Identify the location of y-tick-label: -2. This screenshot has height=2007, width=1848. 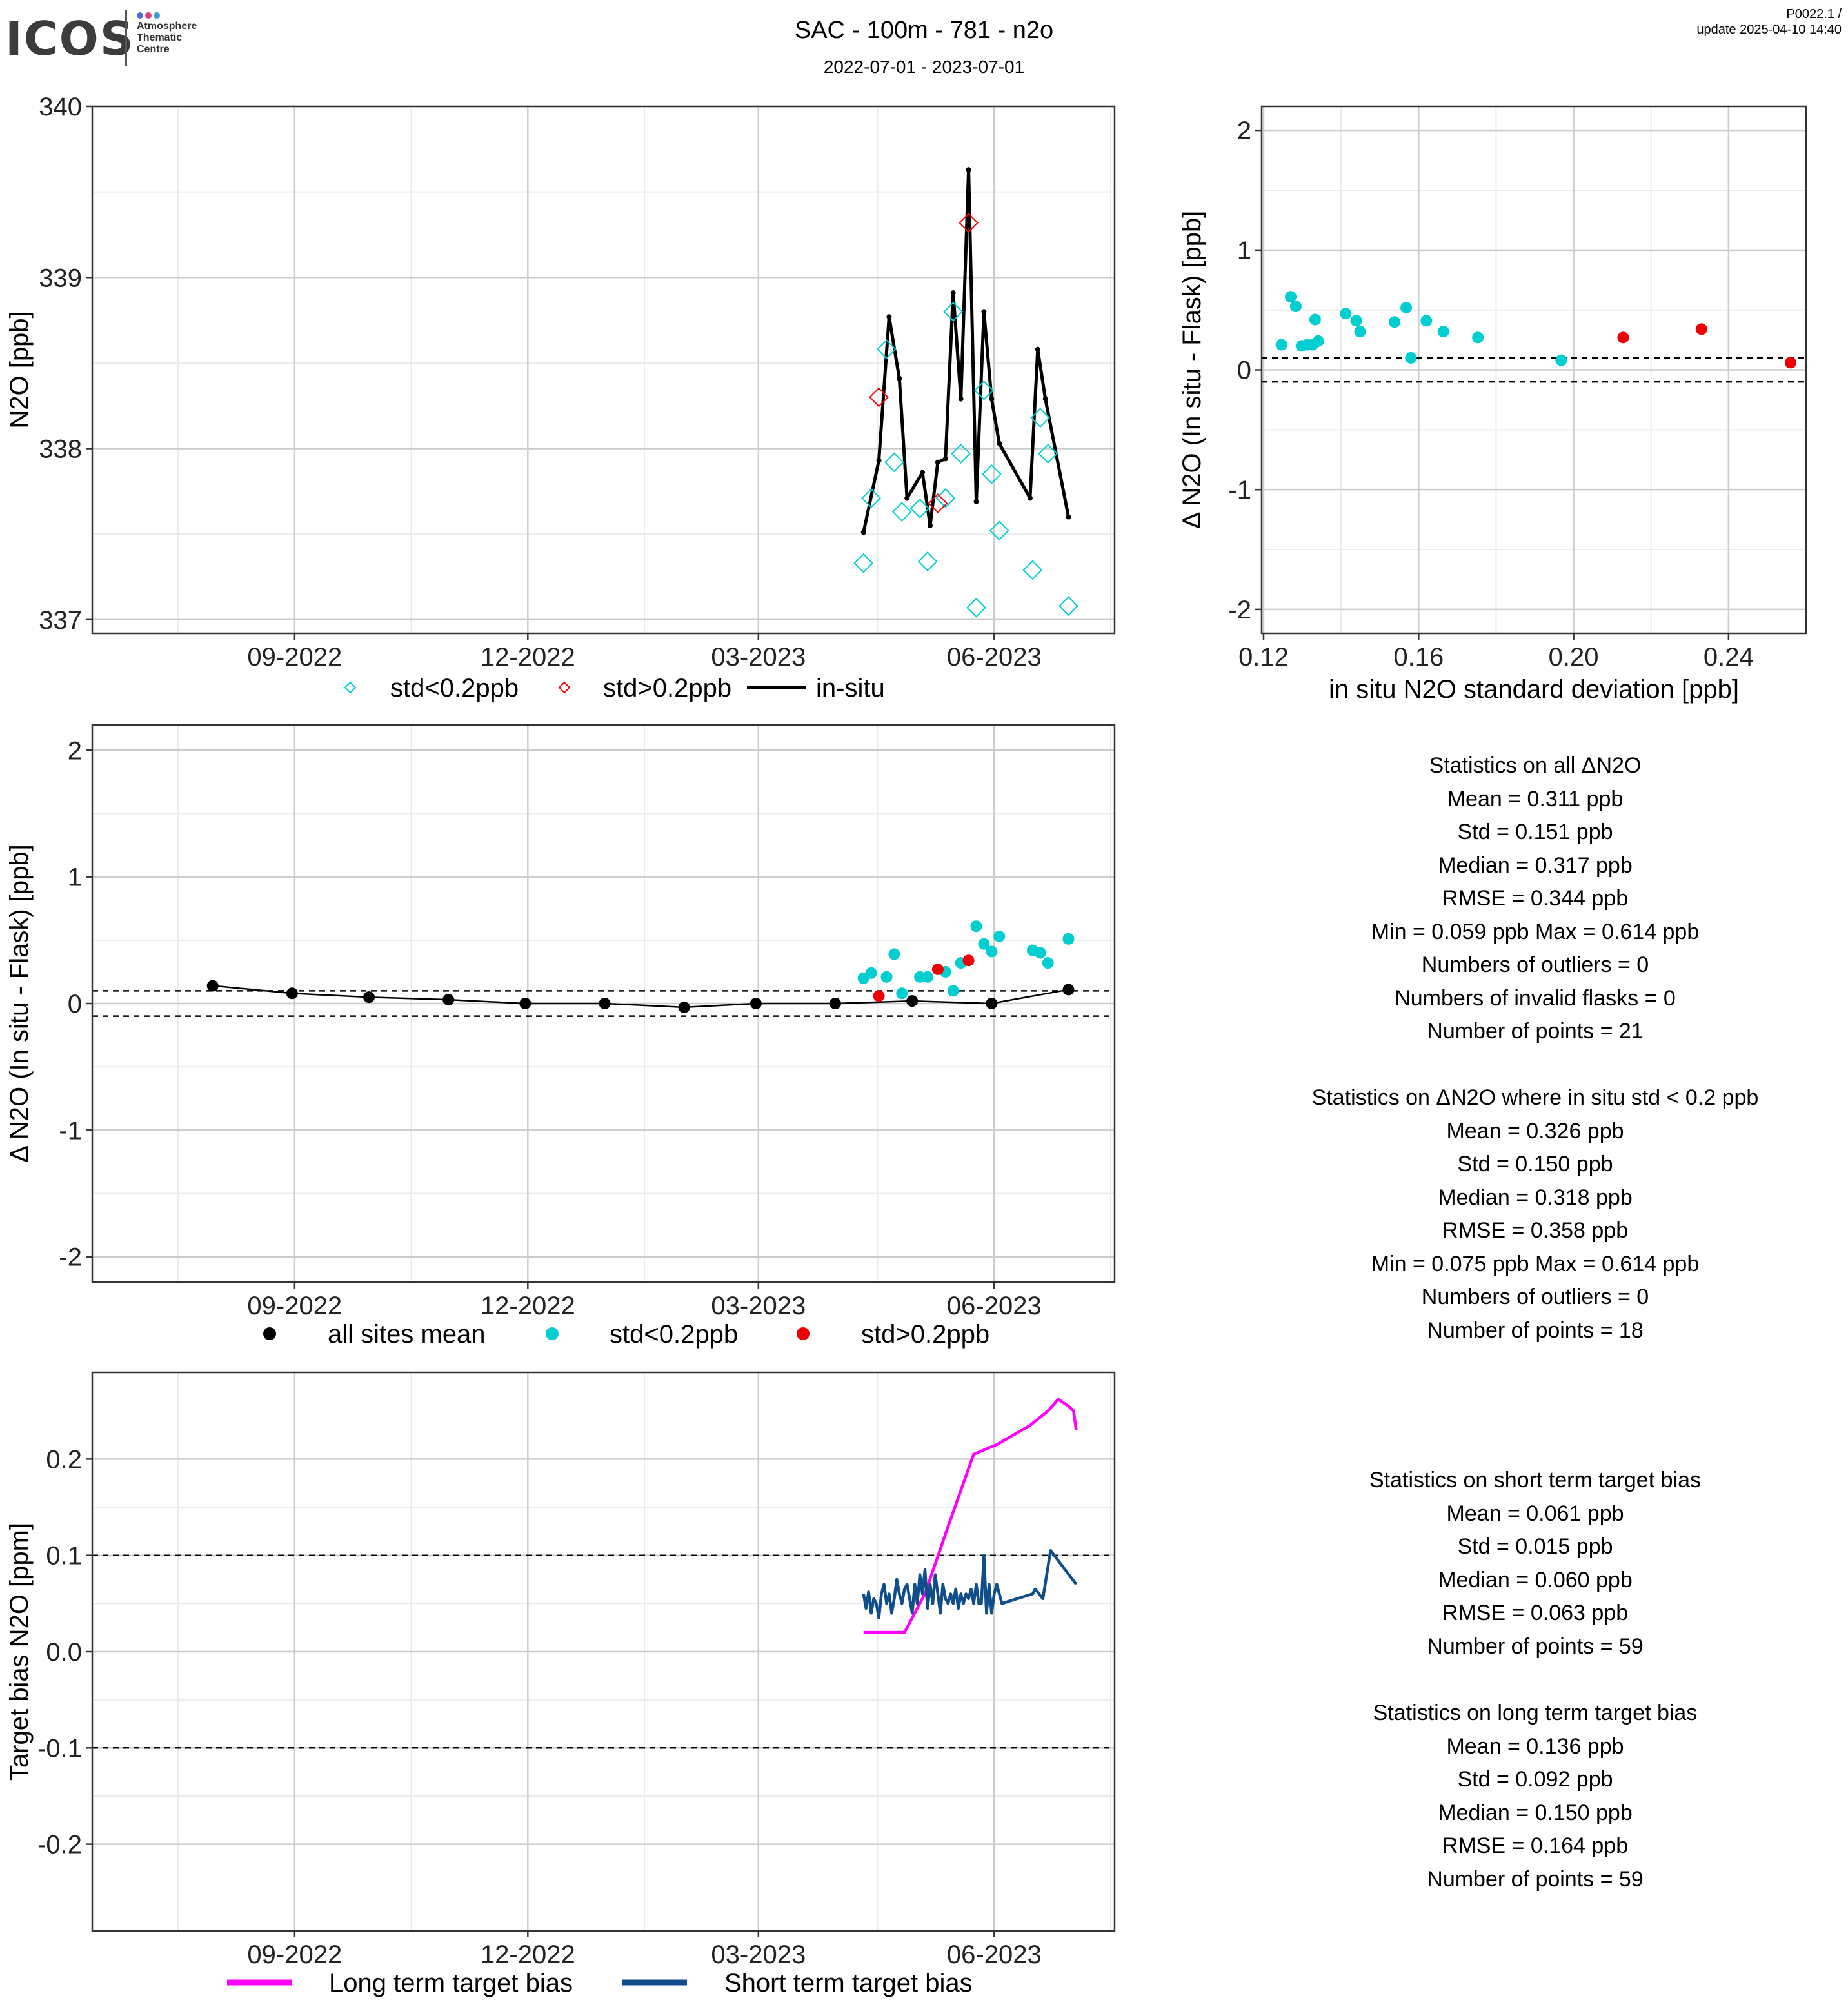
(1239, 610).